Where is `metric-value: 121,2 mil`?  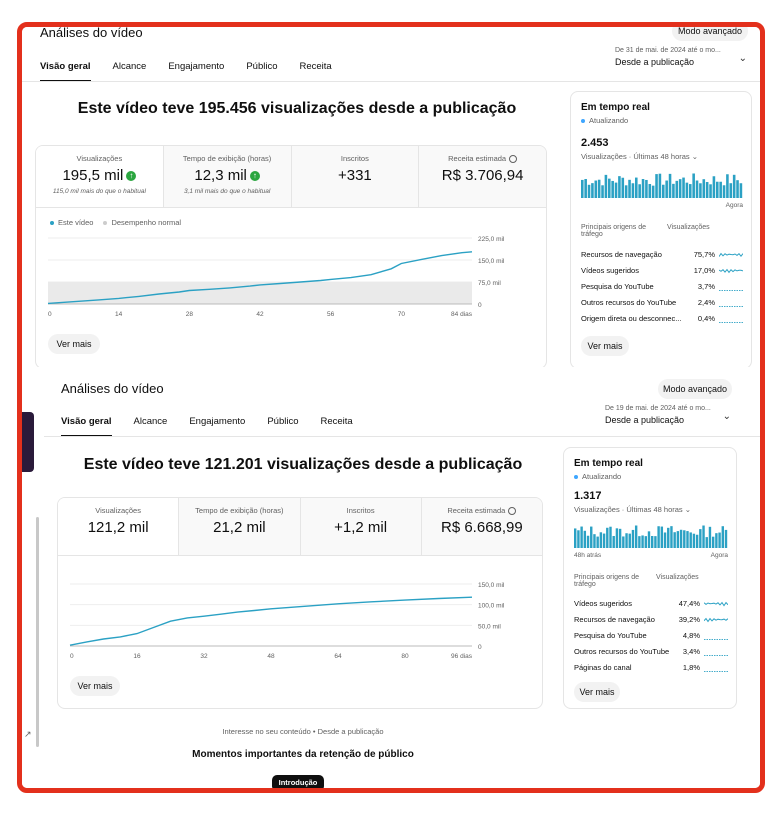
metric-value: 121,2 mil is located at coordinates (118, 527).